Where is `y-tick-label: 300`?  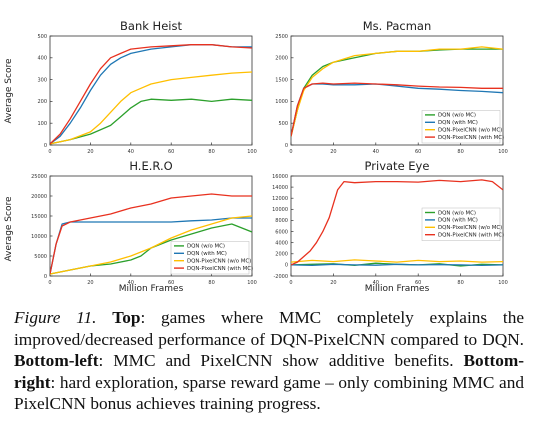
y-tick-label: 300 is located at coordinates (42, 80).